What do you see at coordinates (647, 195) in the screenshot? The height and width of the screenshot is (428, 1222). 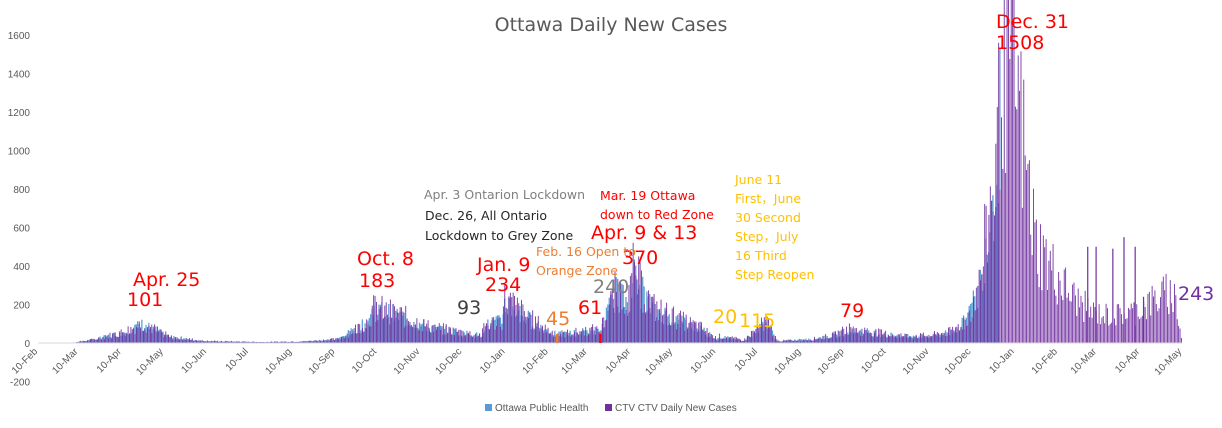 I see `annotation-label: Mar. 19 Ottawa` at bounding box center [647, 195].